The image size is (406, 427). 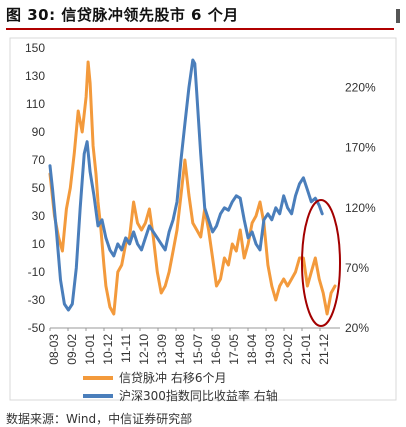 I want to click on x-tick-label: 21-01, so click(x=306, y=349).